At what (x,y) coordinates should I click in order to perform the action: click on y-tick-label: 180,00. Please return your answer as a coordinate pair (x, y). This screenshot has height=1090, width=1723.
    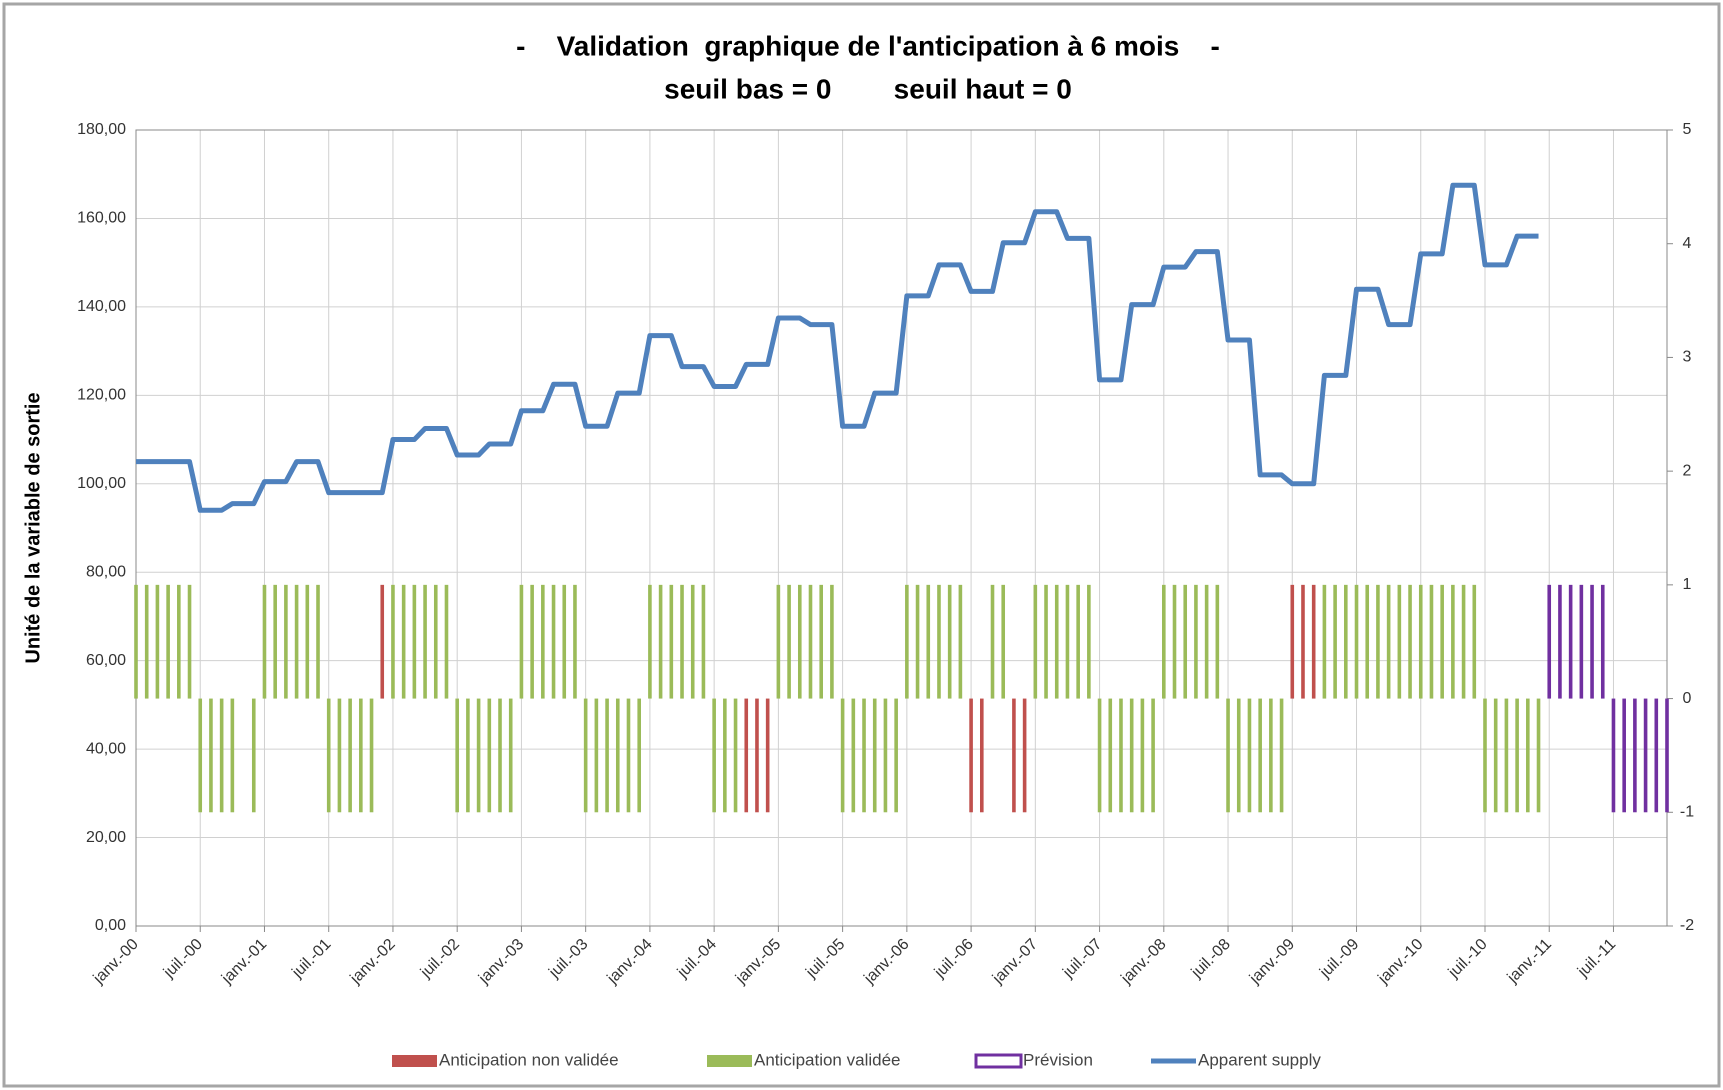
    Looking at the image, I should click on (101, 129).